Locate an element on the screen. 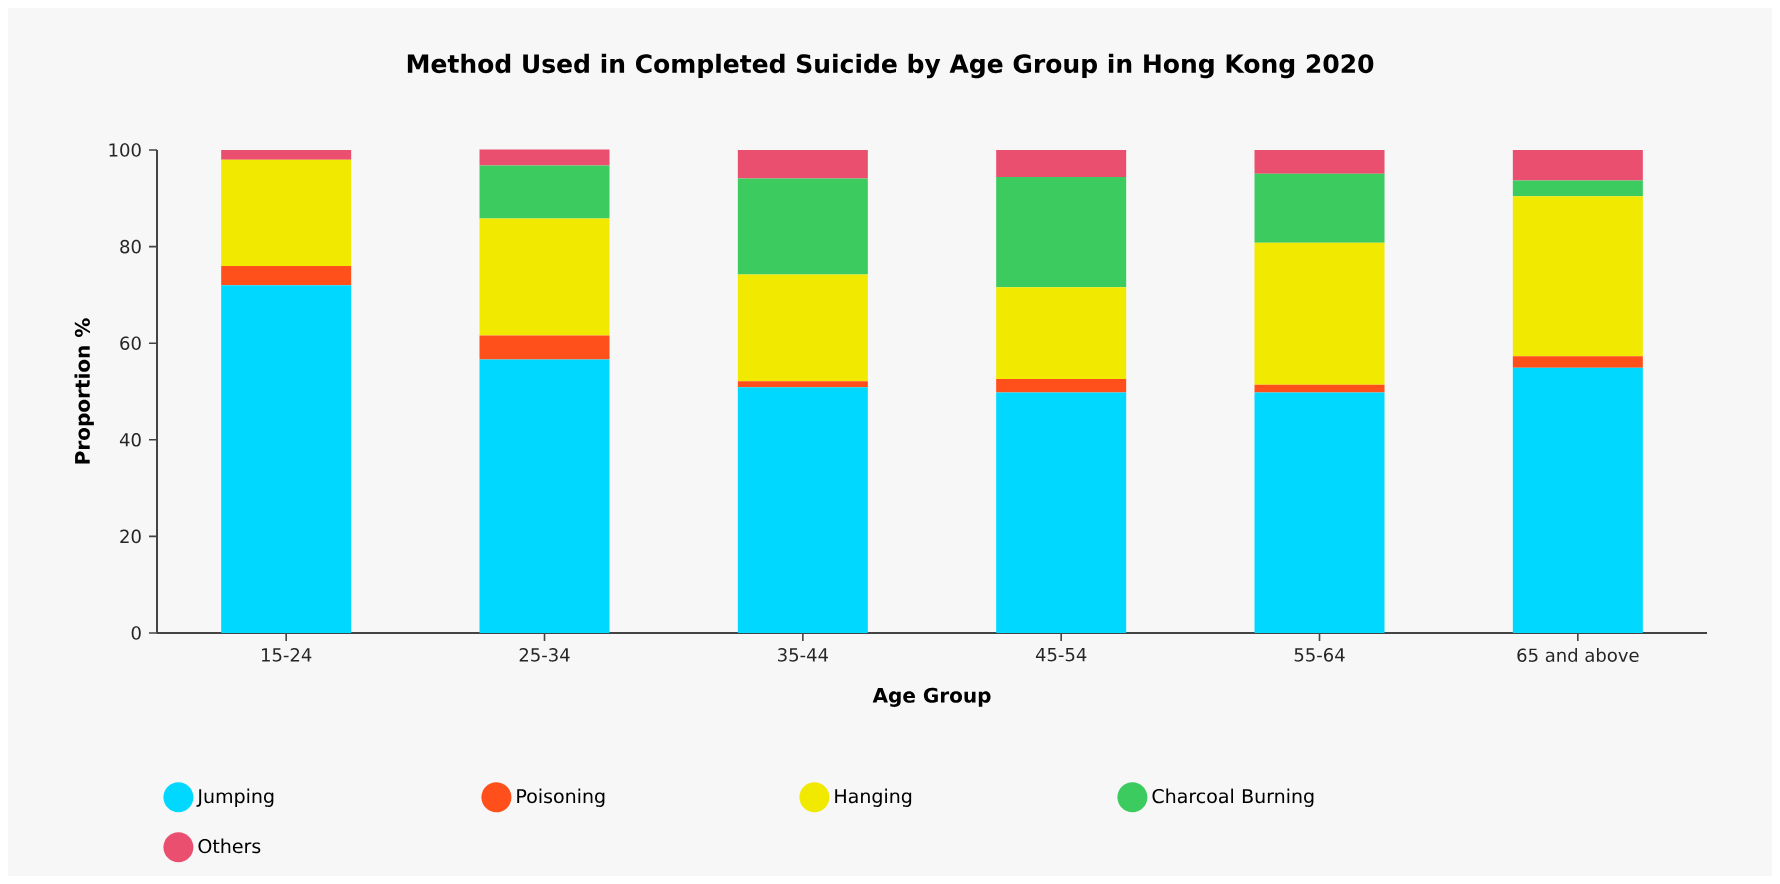 The height and width of the screenshot is (884, 1780). y-axis-title: Proportion % is located at coordinates (84, 391).